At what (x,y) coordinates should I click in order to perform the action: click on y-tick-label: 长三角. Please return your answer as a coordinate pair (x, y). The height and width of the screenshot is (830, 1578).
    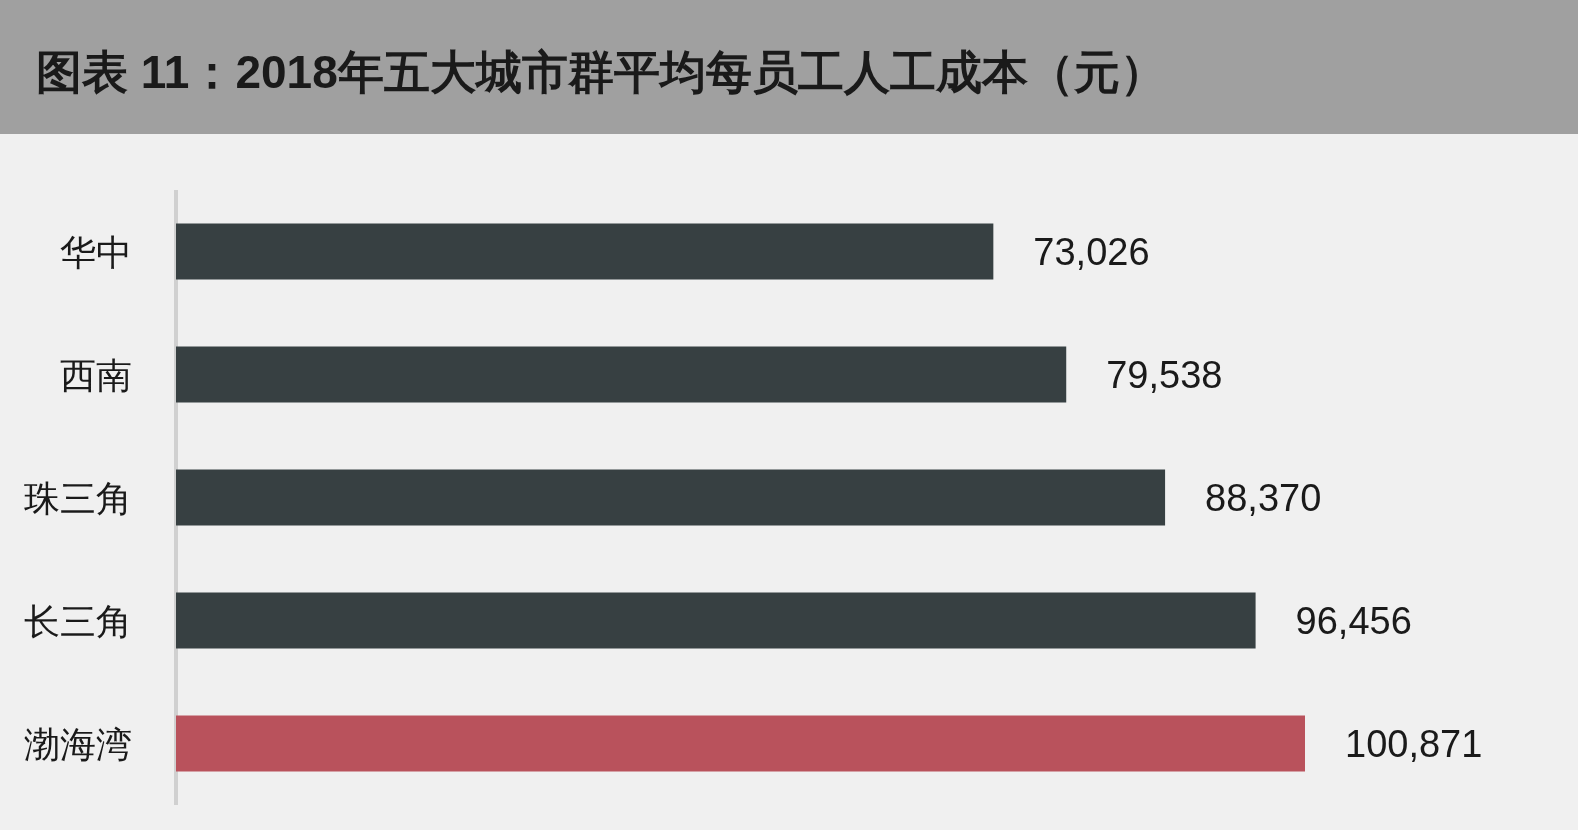
    Looking at the image, I should click on (78, 621).